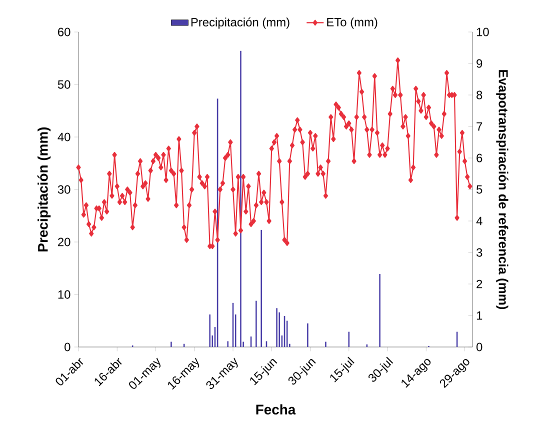 The height and width of the screenshot is (444, 540). What do you see at coordinates (64, 32) in the screenshot?
I see `y-tick-label: 60` at bounding box center [64, 32].